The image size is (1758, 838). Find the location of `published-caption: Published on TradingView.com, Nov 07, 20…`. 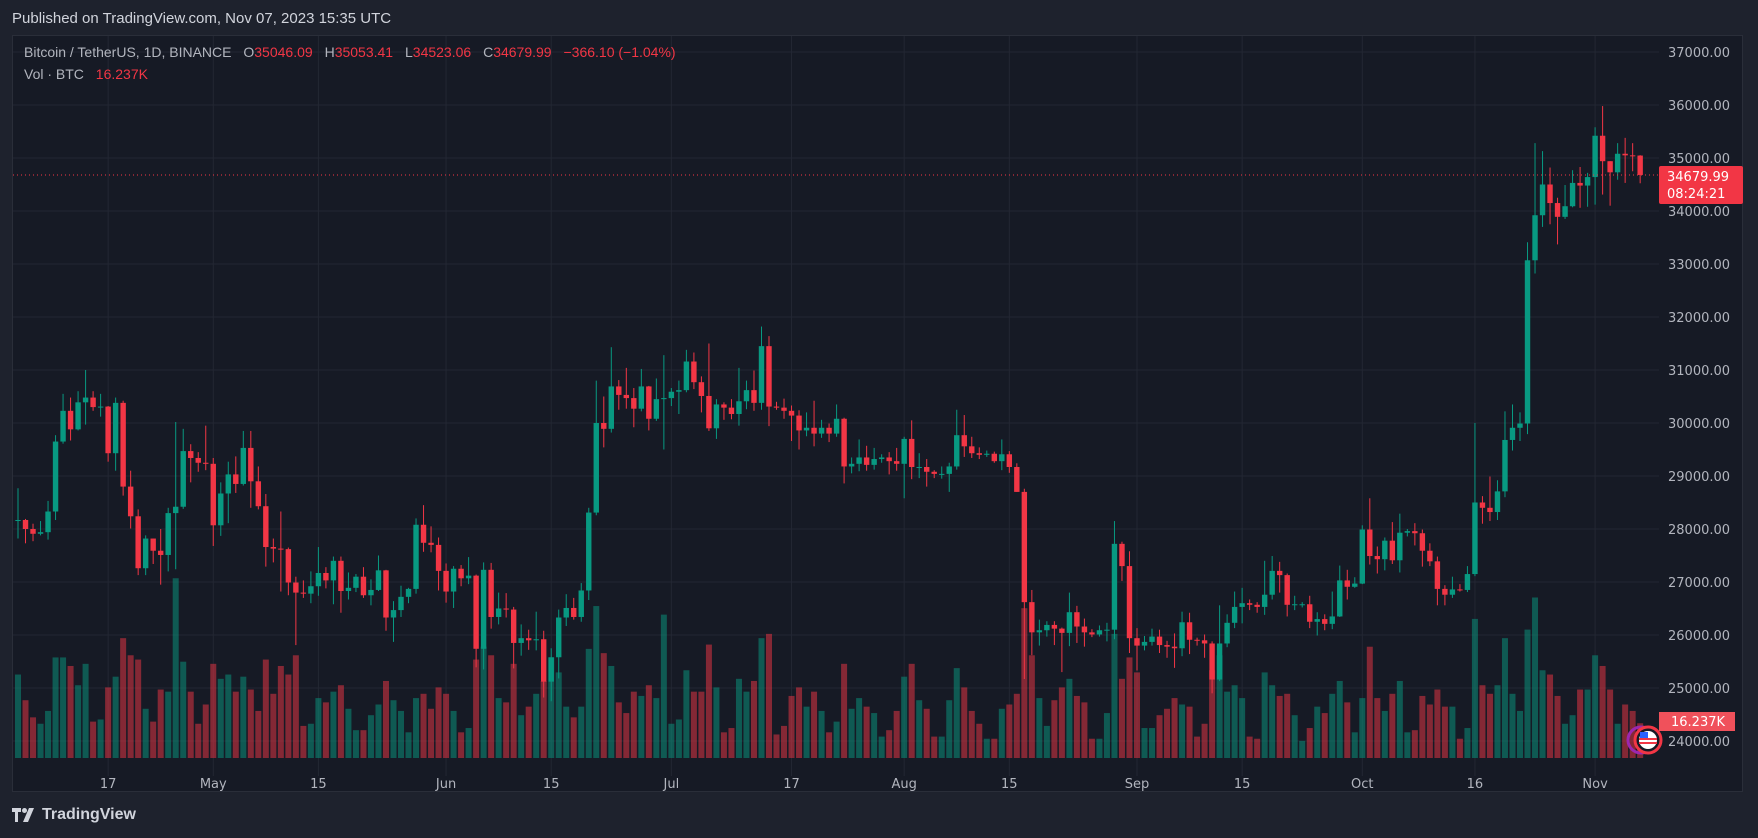

published-caption: Published on TradingView.com, Nov 07, 20… is located at coordinates (202, 18).